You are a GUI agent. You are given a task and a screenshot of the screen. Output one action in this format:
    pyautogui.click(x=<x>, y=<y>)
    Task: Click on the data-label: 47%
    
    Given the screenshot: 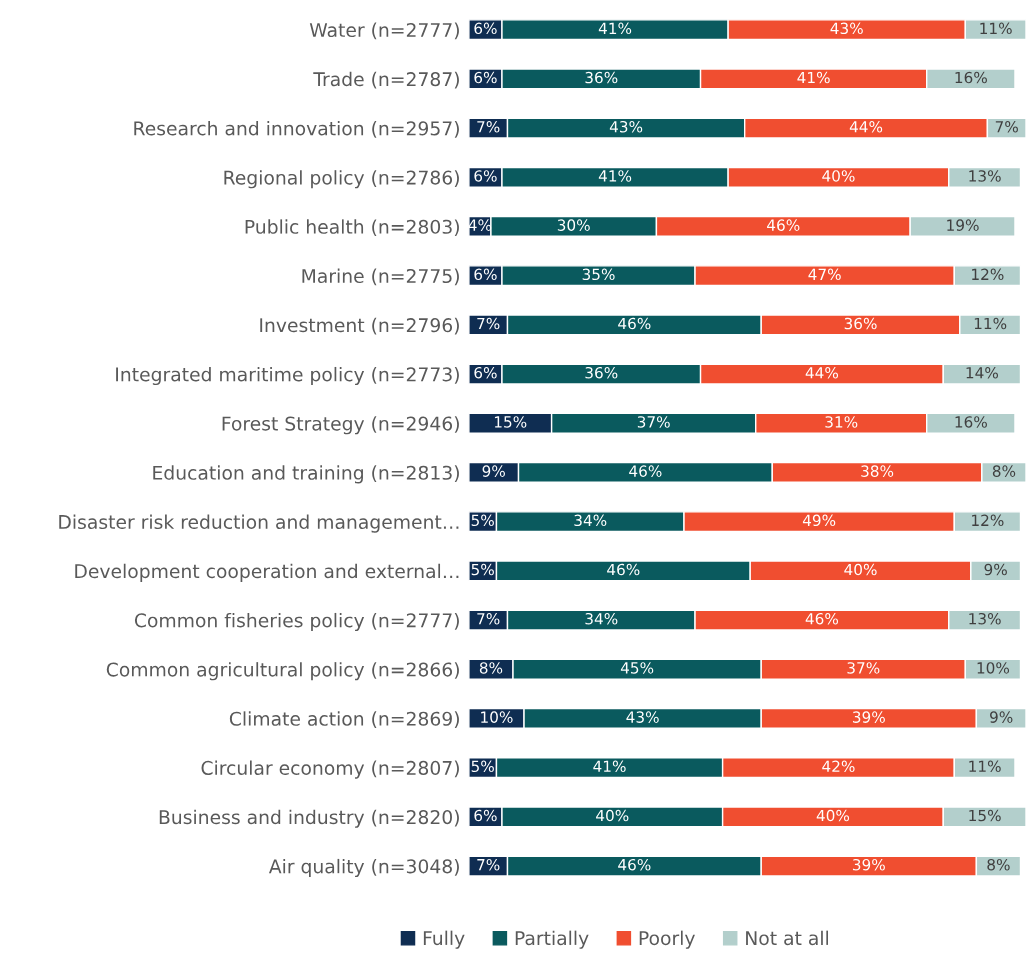 What is the action you would take?
    pyautogui.click(x=824, y=274)
    